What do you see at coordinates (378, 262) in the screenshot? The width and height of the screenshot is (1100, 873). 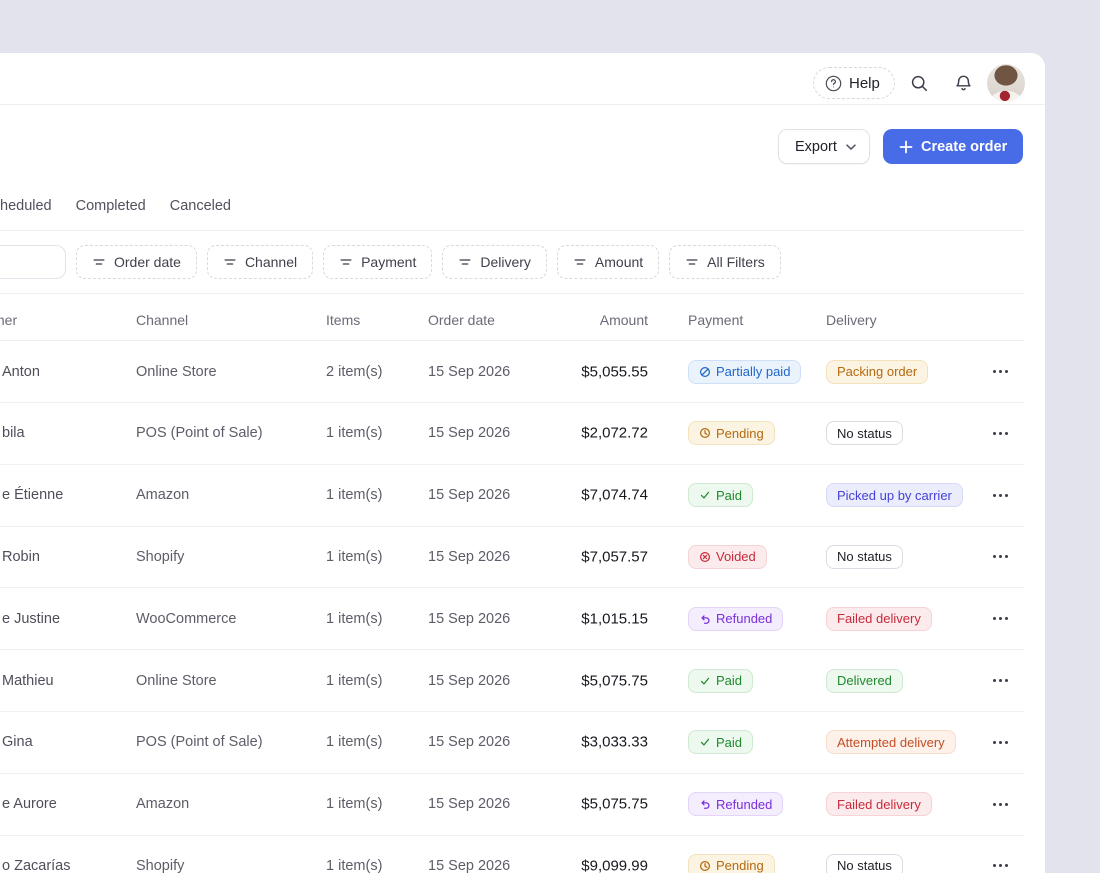 I see `filter-pill-payment: Payment` at bounding box center [378, 262].